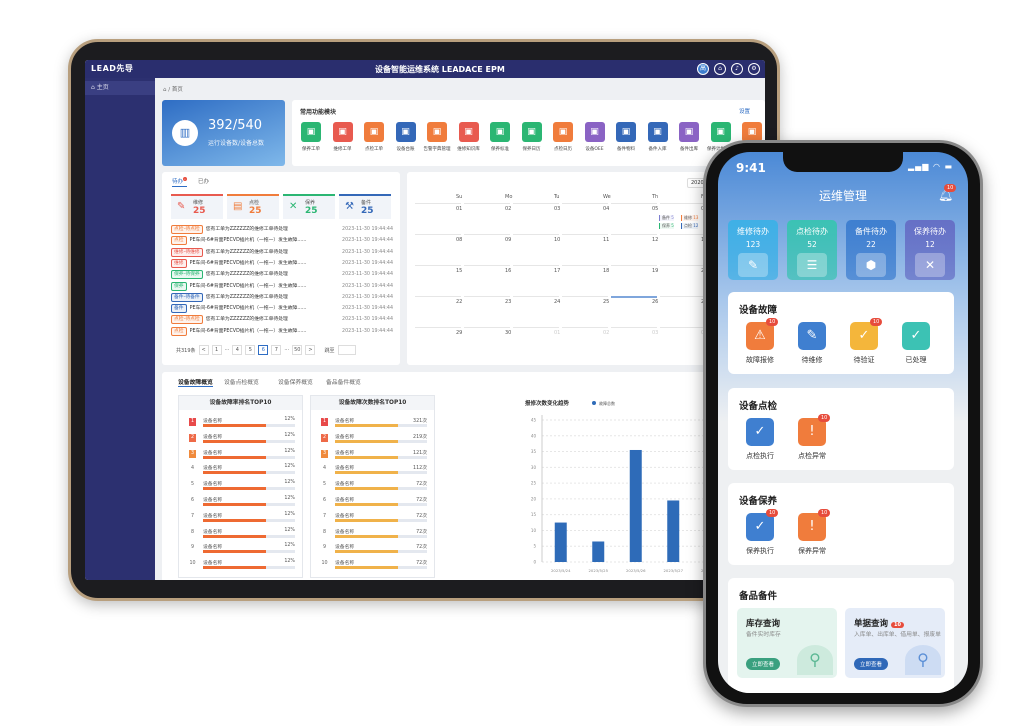 This screenshot has height=726, width=1034. I want to click on tab-overview-3: 设备保养概览, so click(295, 383).